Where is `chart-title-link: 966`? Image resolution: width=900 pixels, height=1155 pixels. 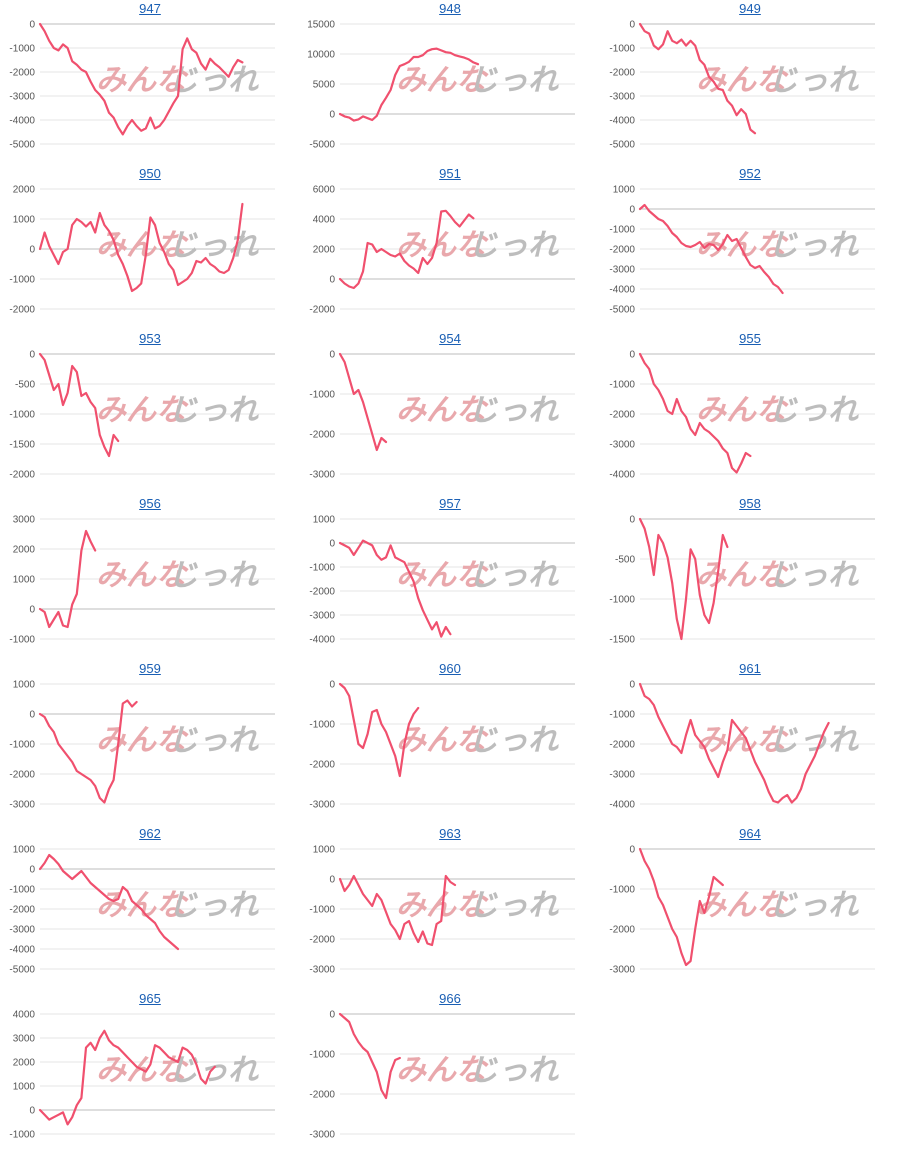 chart-title-link: 966 is located at coordinates (450, 998).